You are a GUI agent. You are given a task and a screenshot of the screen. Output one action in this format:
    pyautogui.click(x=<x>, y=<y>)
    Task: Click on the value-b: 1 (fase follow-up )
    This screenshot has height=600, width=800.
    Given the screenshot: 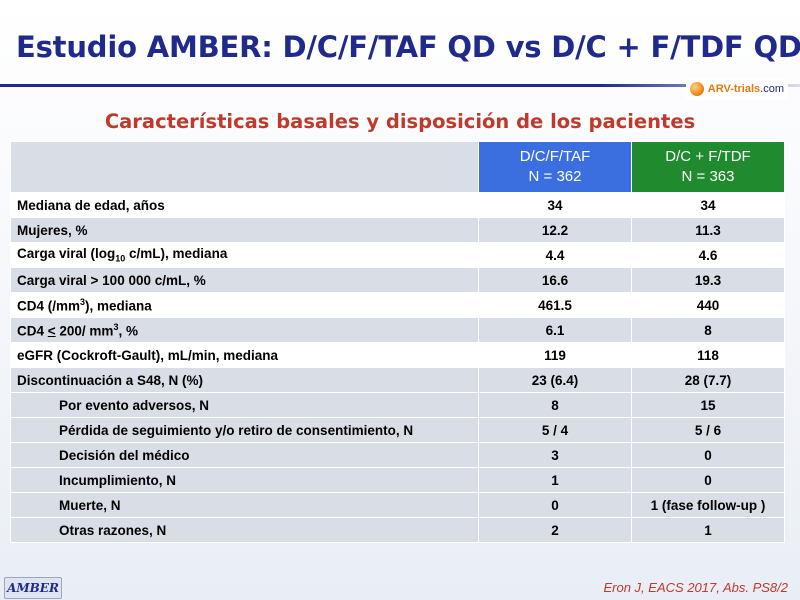 What is the action you would take?
    pyautogui.click(x=708, y=505)
    